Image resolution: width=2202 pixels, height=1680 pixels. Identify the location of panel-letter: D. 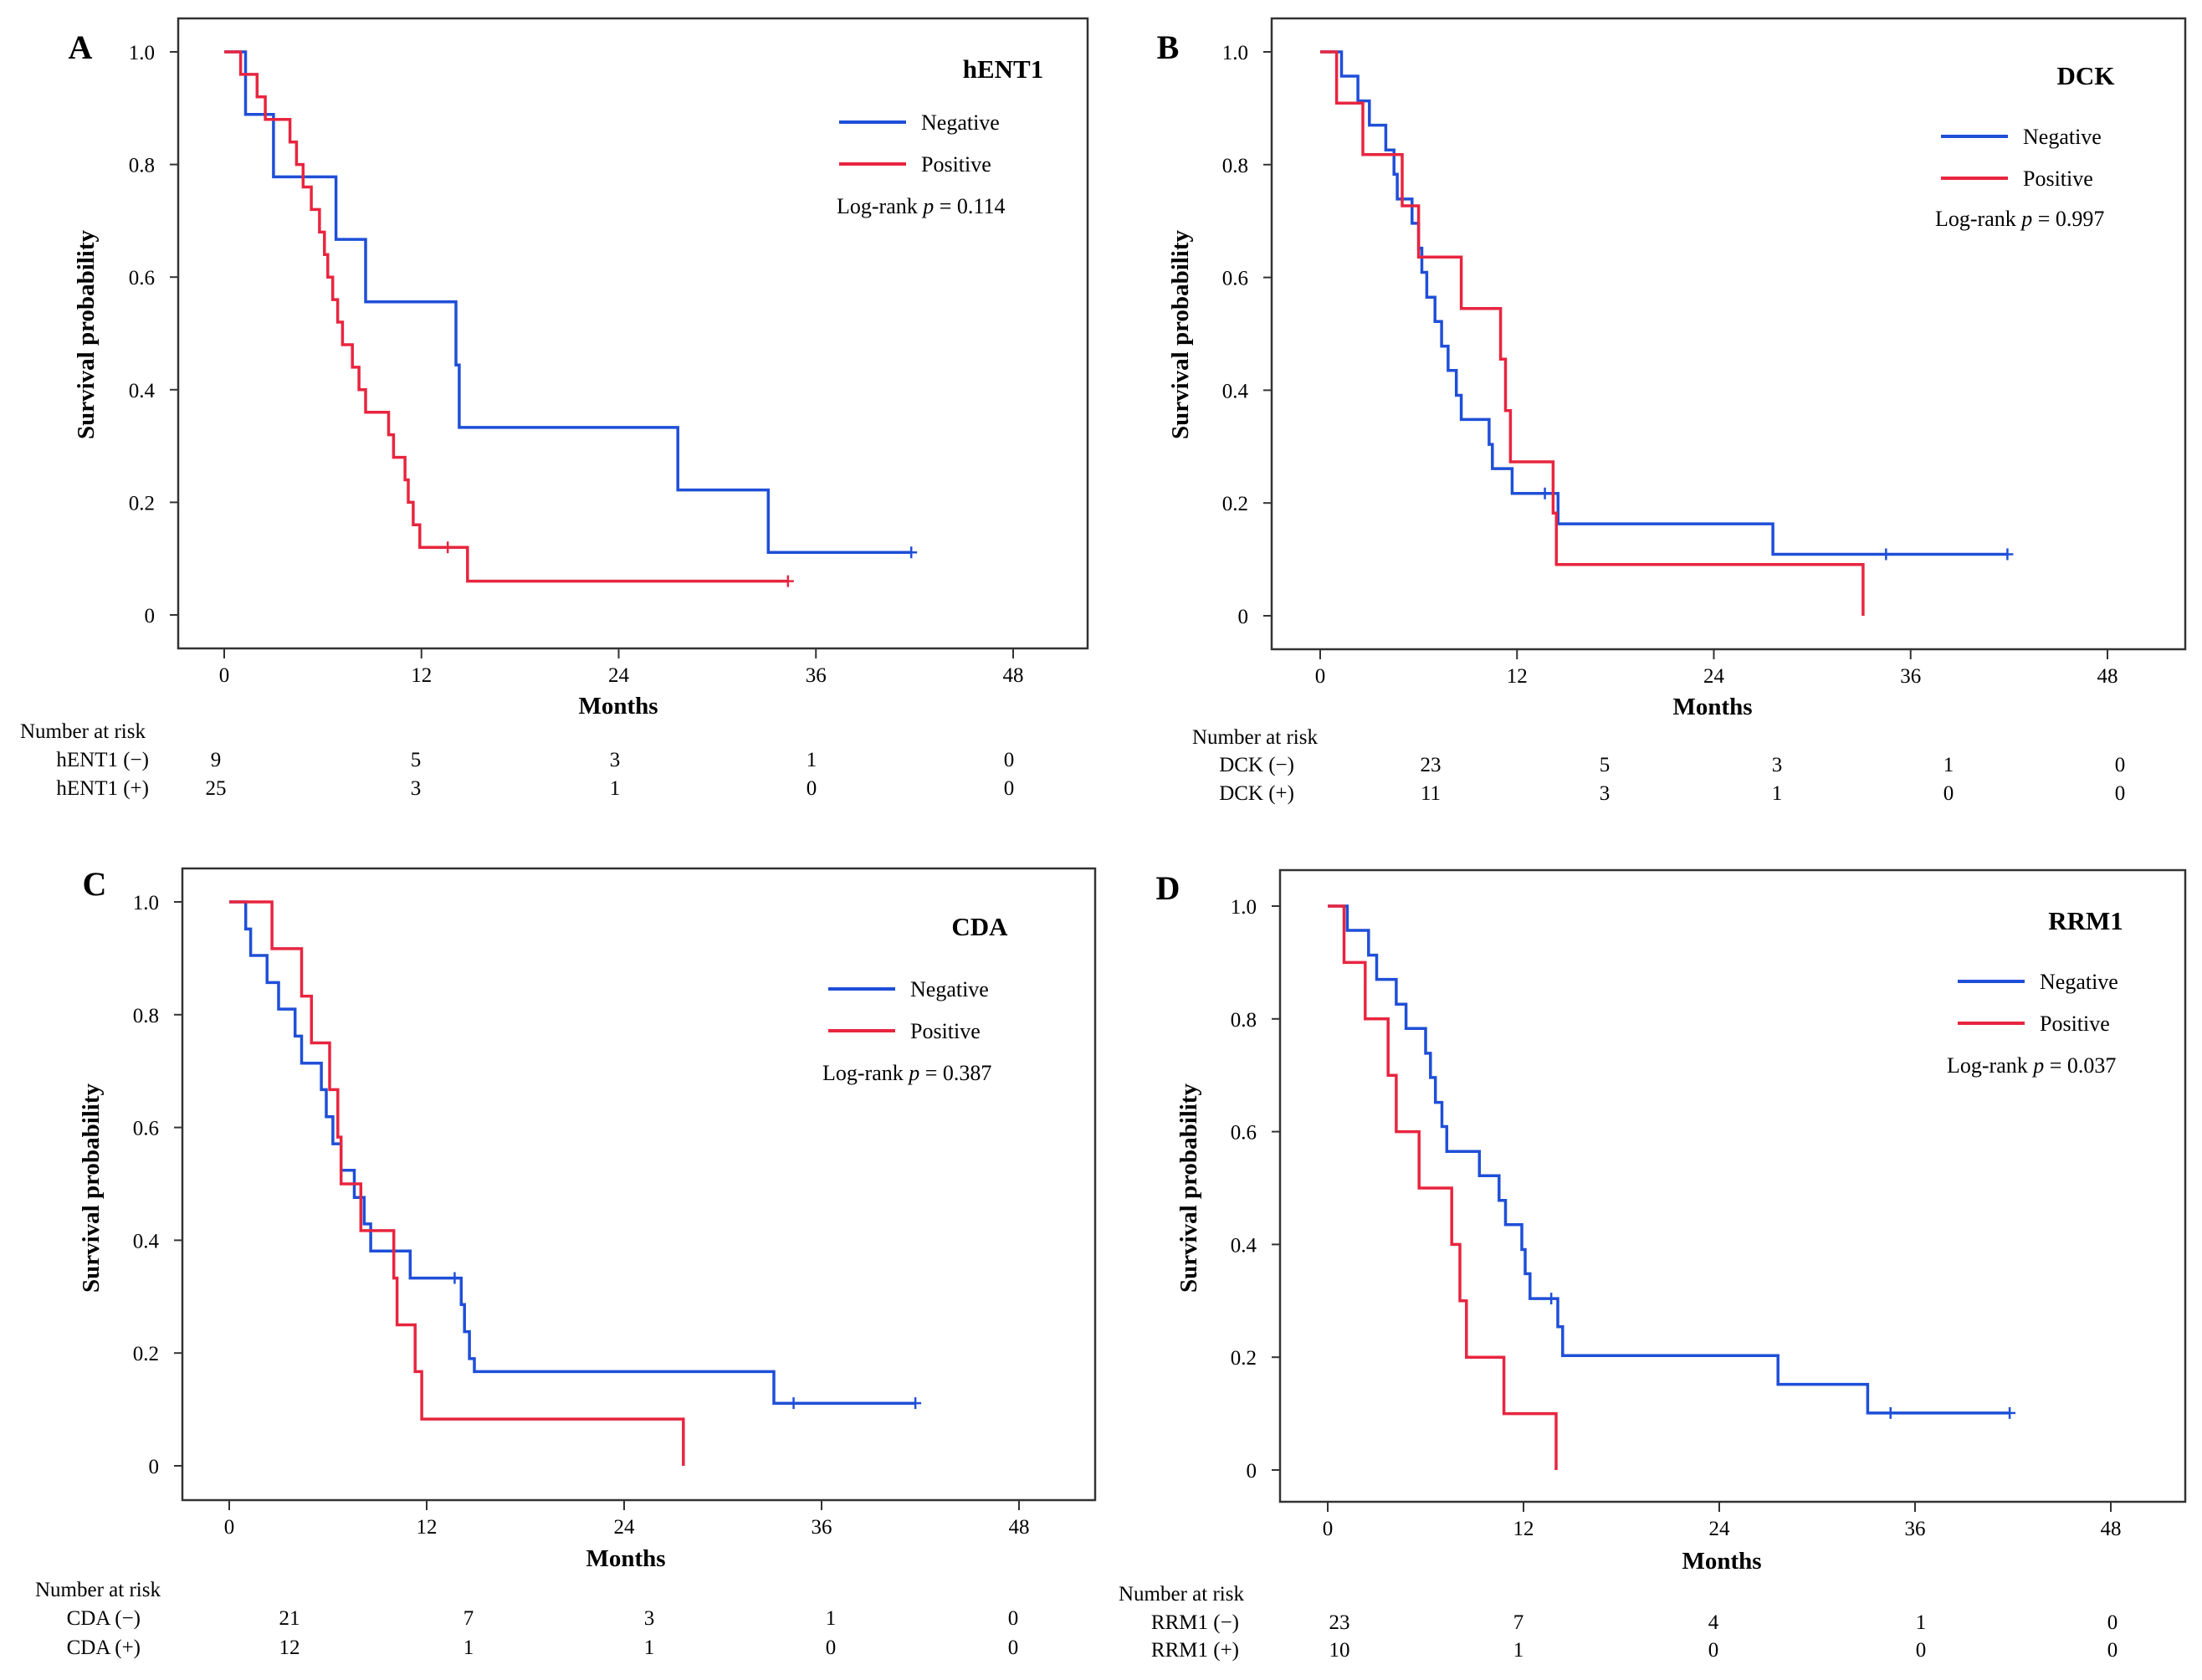
(1168, 888).